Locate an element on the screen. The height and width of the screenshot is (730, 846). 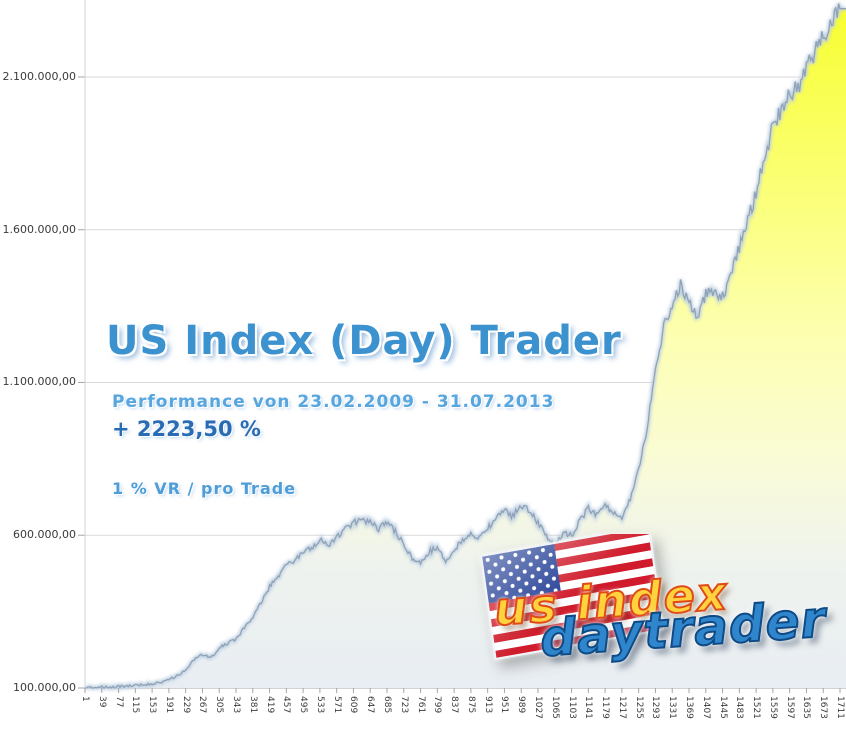
risk-note: 1 % VR / pro Trade is located at coordinates (204, 488).